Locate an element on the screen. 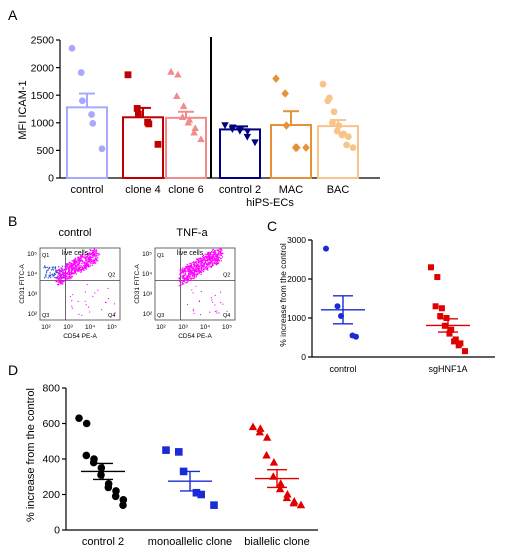  panel-a-bar is located at coordinates (87, 142).